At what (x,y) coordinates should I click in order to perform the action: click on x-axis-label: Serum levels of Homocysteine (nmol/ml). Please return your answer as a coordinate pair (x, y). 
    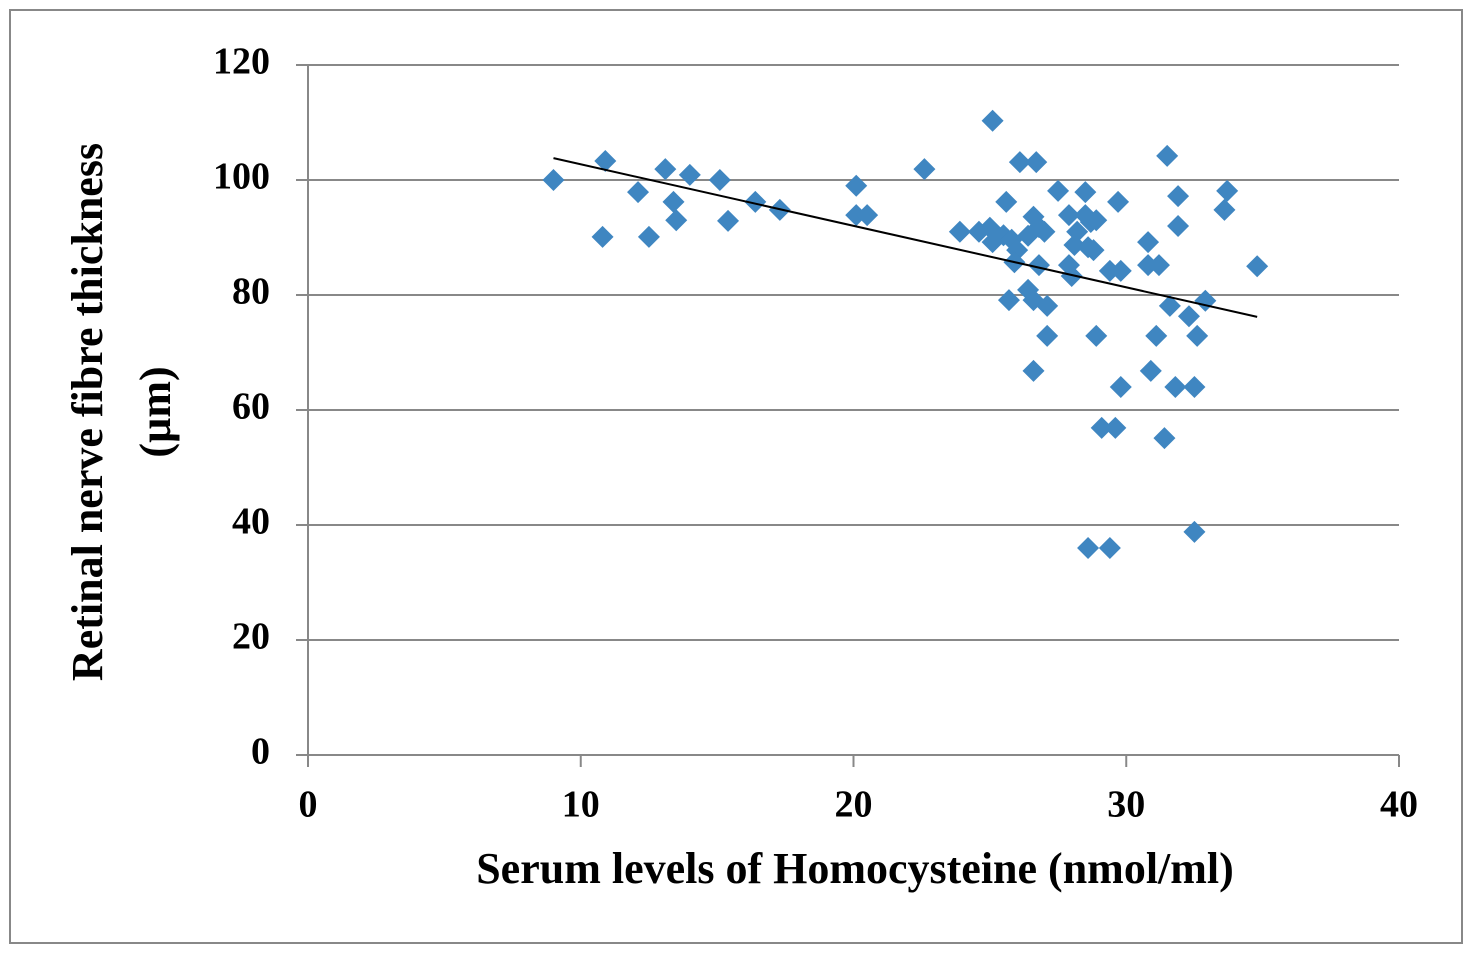
    Looking at the image, I should click on (855, 868).